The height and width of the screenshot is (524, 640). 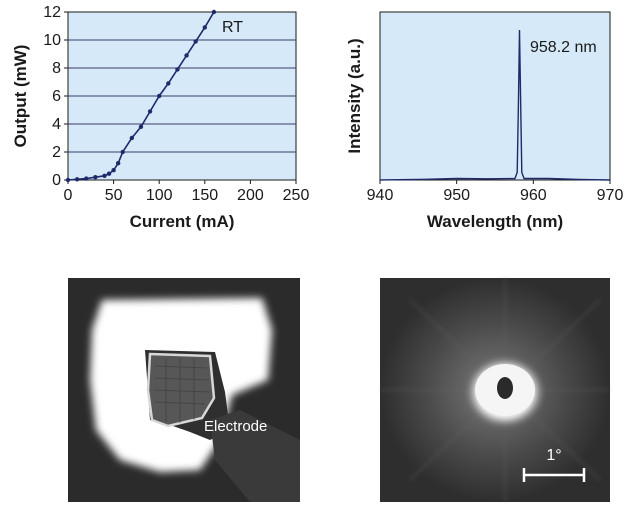 I want to click on li-y-ticks: 0 2 4 6 8 10 12, so click(x=55, y=96).